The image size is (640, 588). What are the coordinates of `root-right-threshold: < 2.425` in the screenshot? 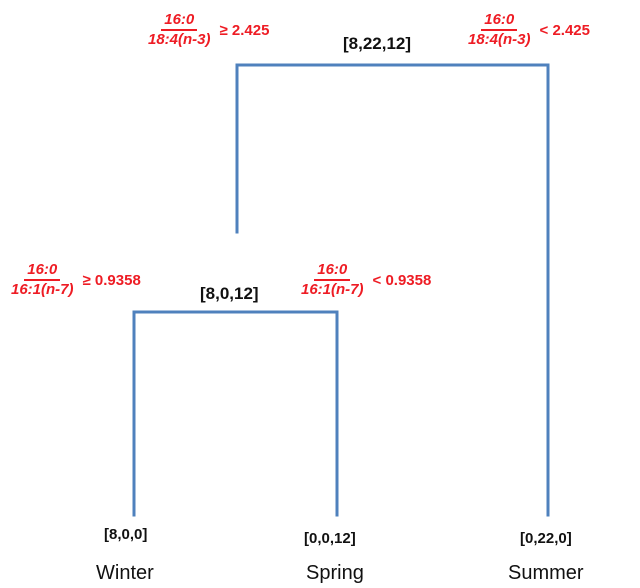 It's located at (564, 30).